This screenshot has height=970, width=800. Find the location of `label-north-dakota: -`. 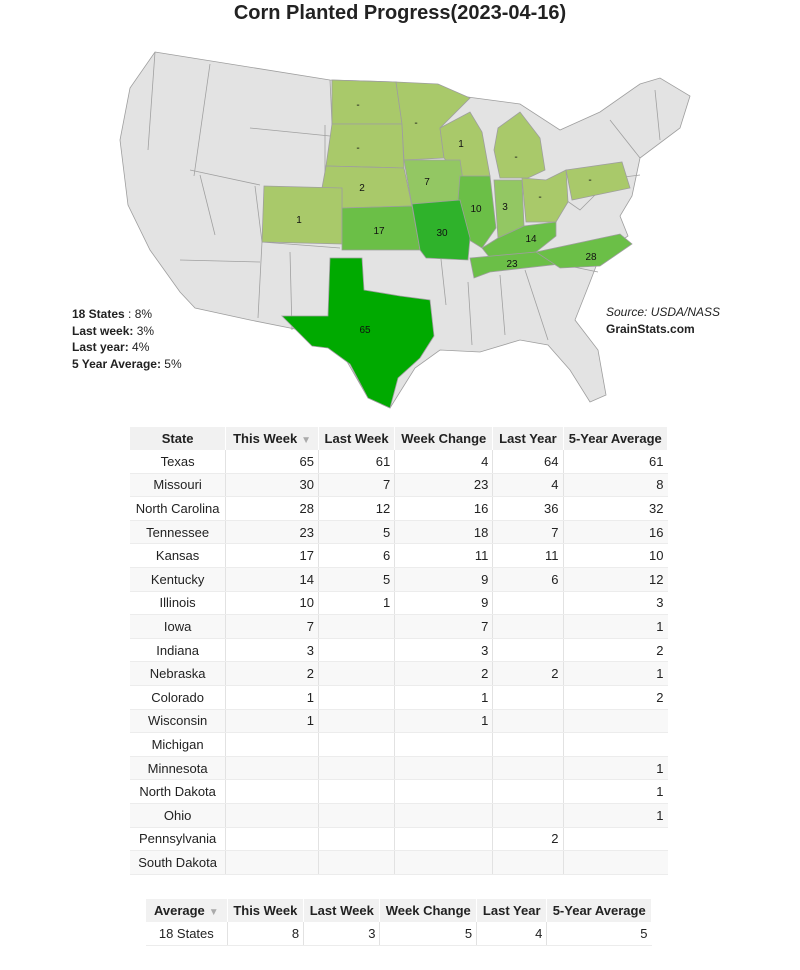

label-north-dakota: - is located at coordinates (357, 105).